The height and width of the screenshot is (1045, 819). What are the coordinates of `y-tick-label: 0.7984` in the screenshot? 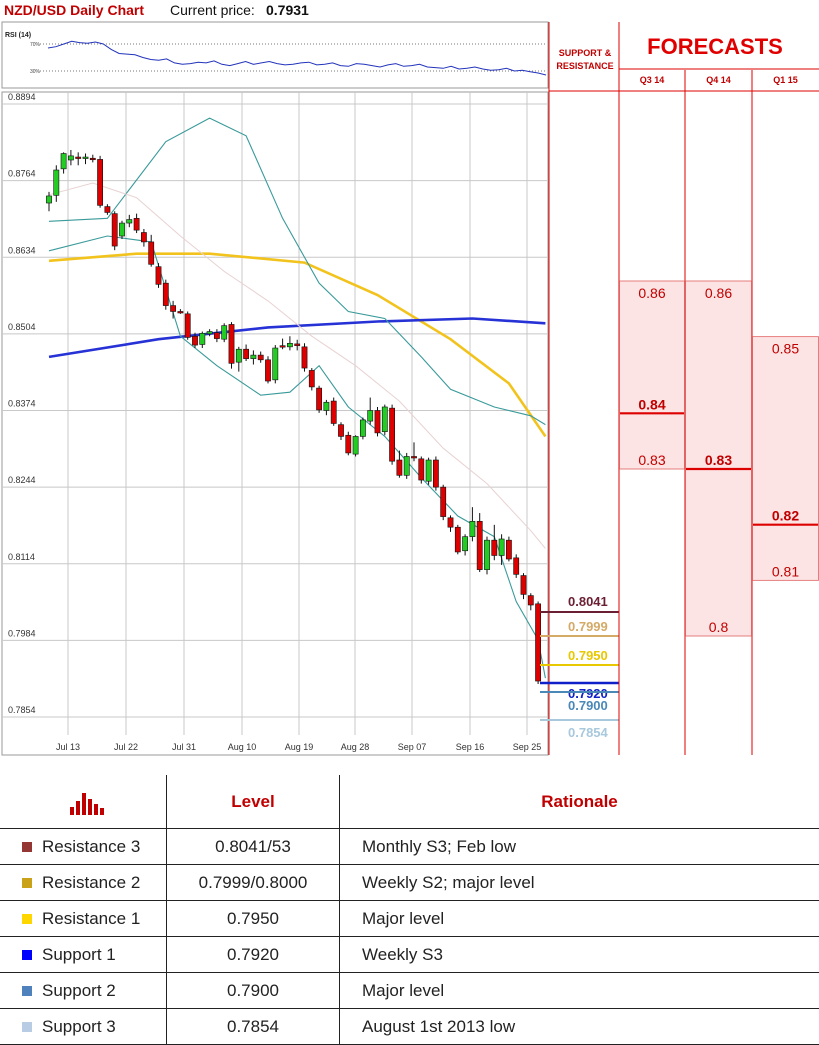 It's located at (22, 633).